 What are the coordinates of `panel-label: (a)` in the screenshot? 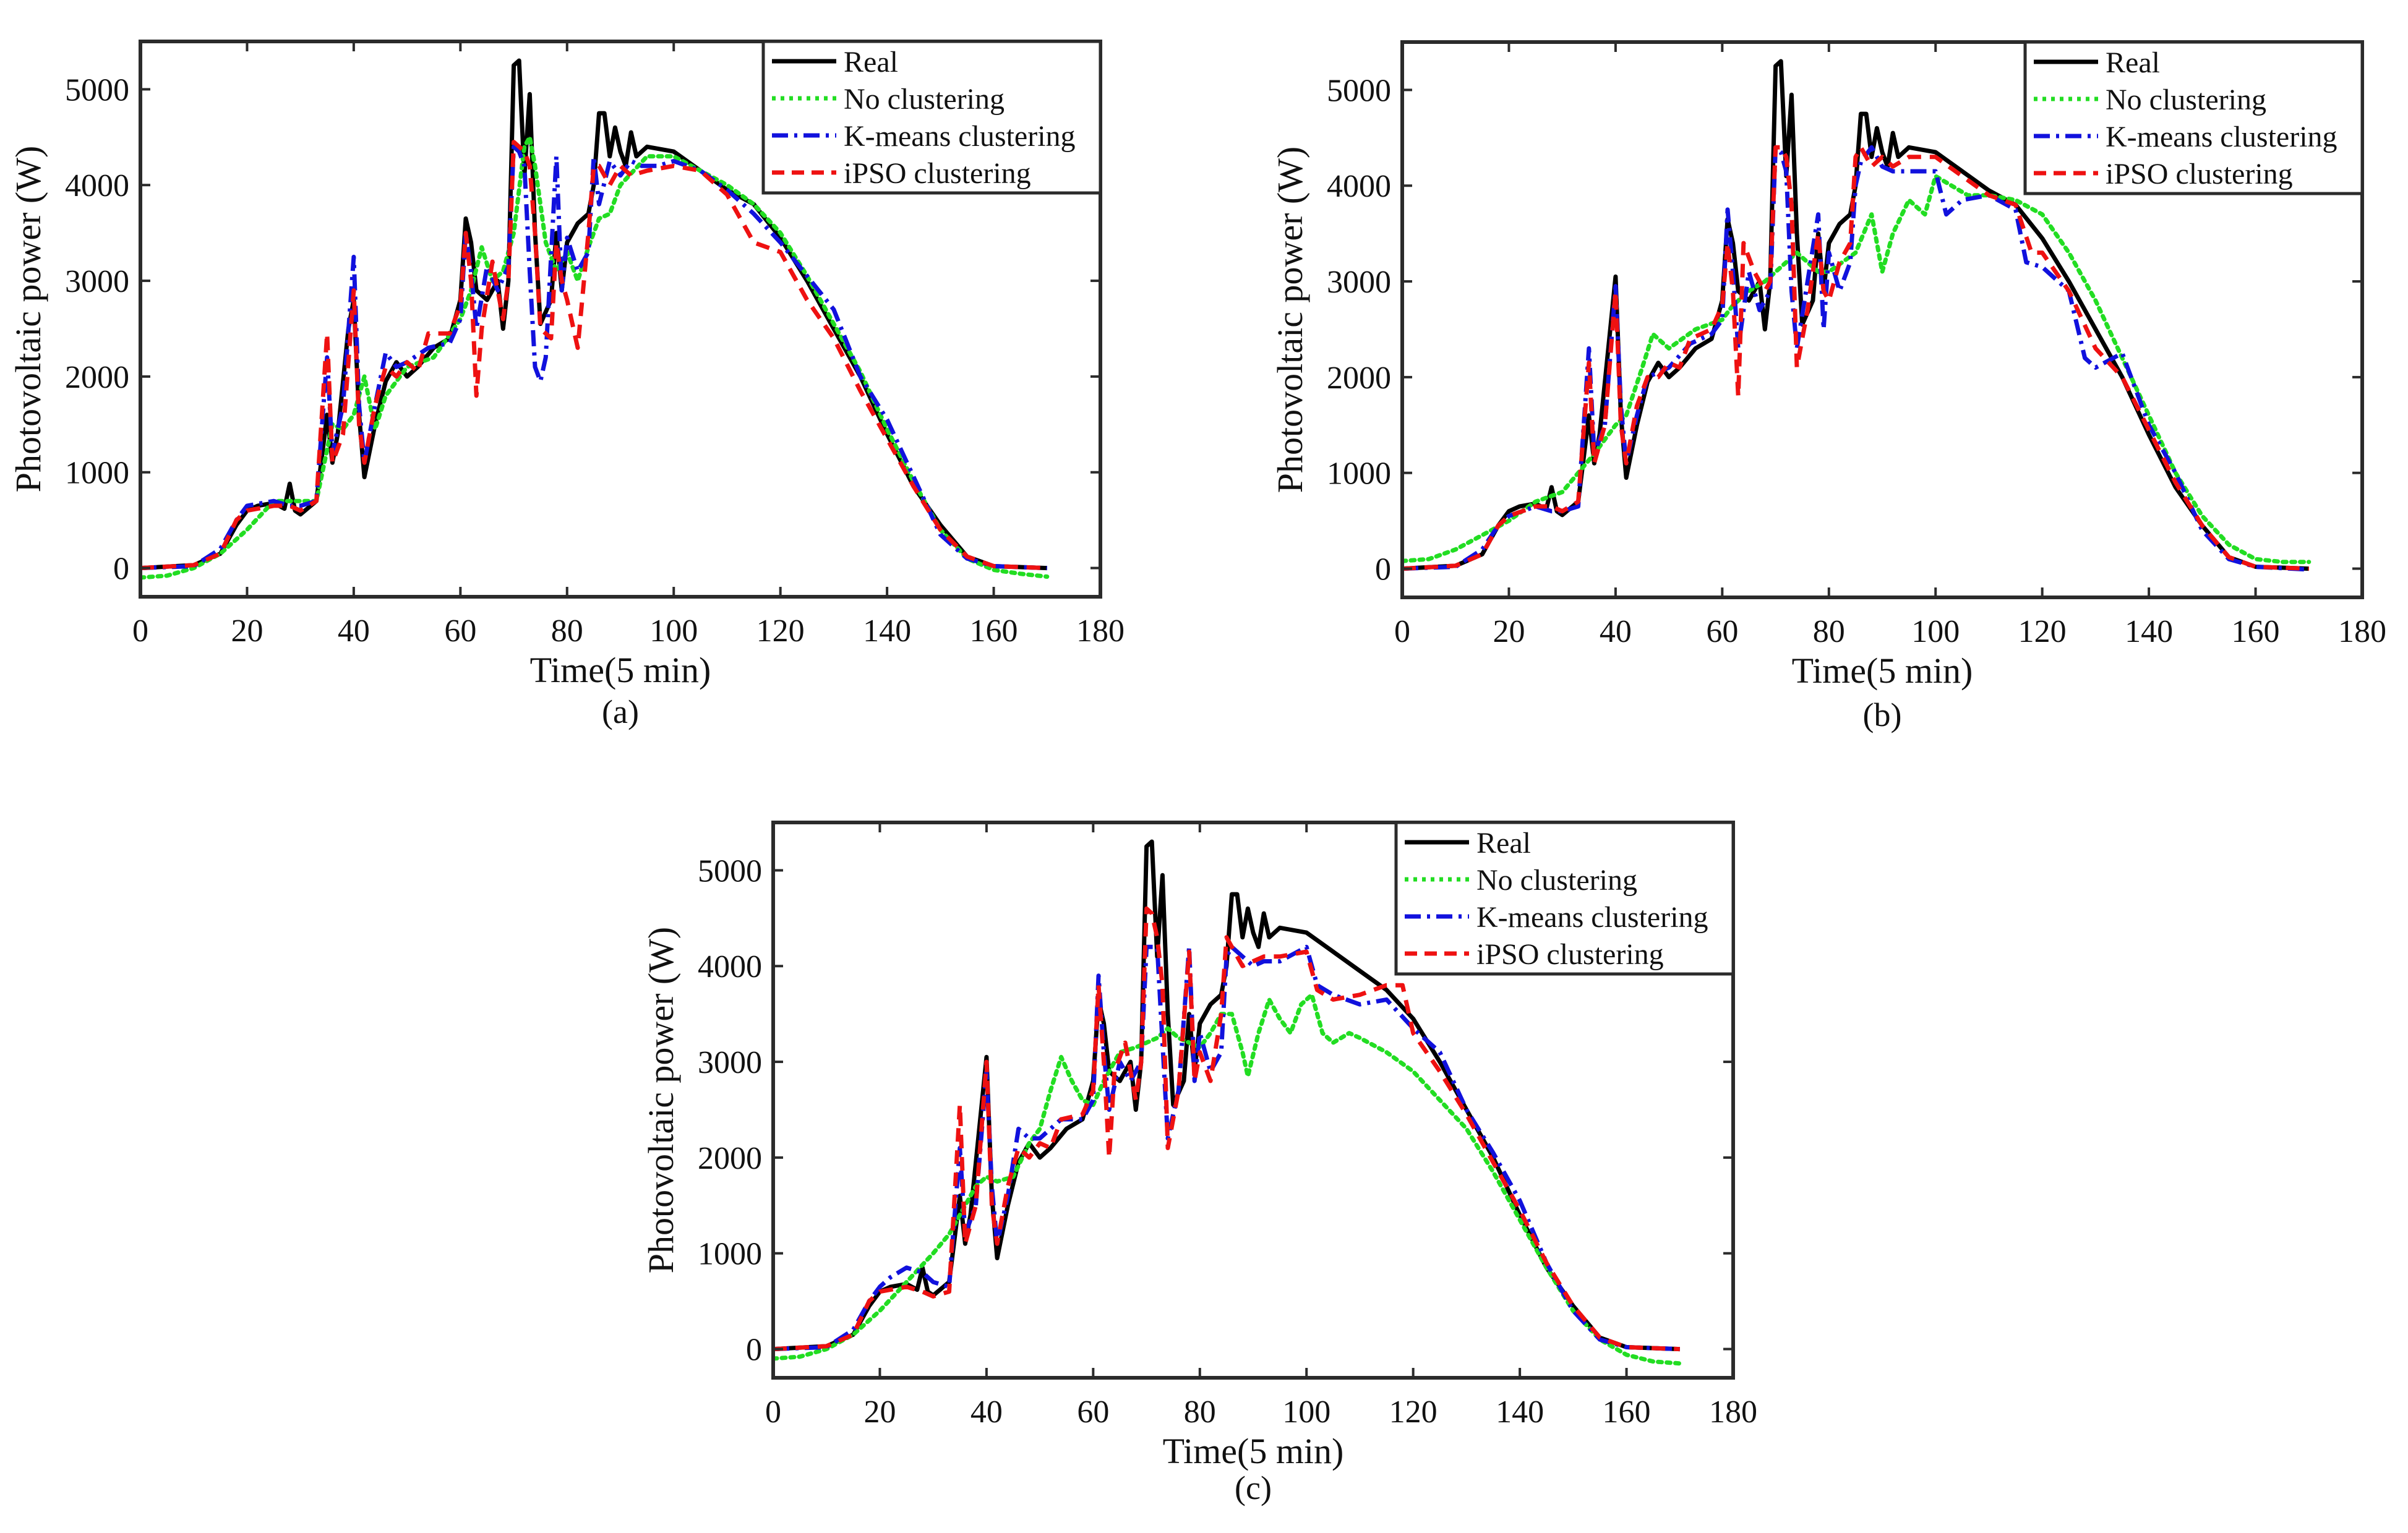 It's located at (620, 711).